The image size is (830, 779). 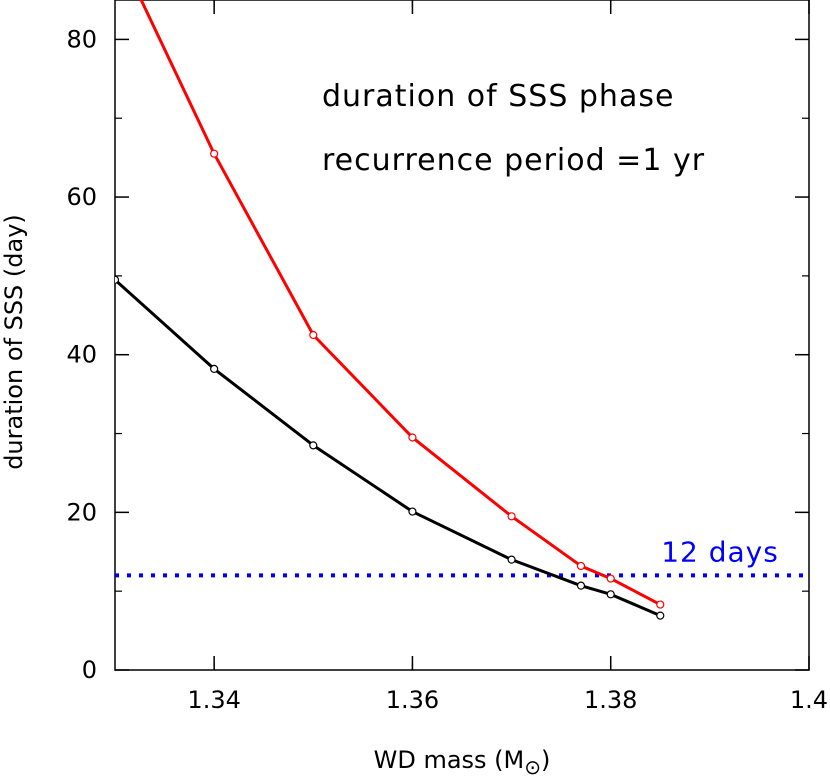 What do you see at coordinates (89, 670) in the screenshot?
I see `y-tick-label: 0` at bounding box center [89, 670].